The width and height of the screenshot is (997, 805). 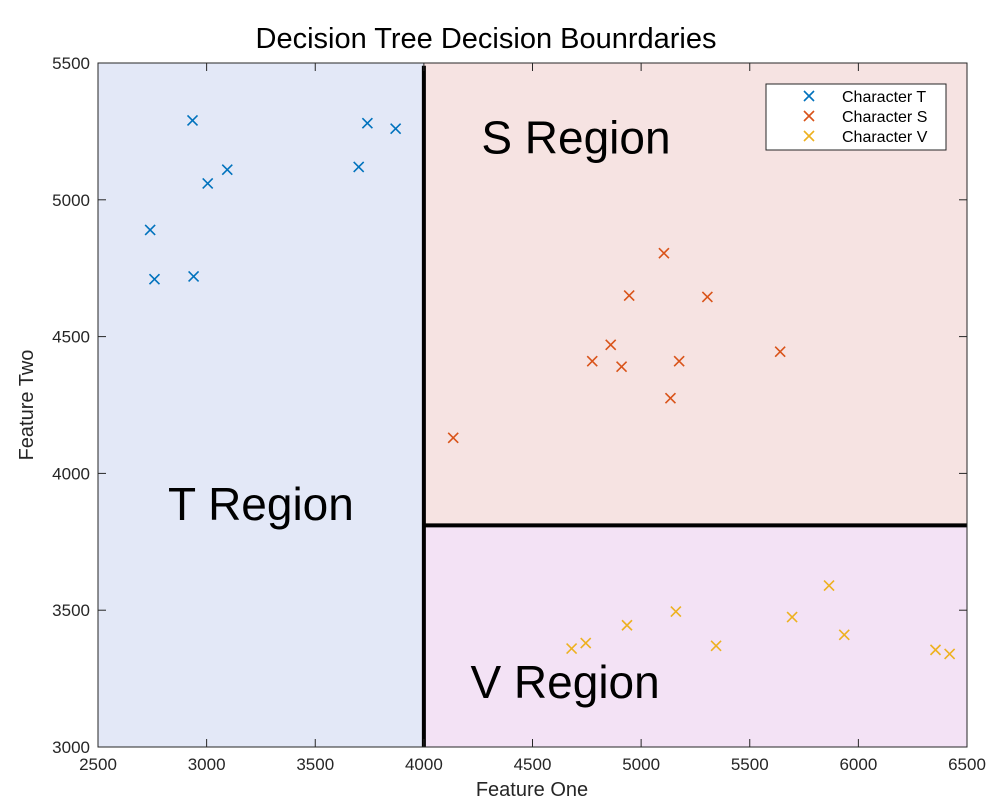 I want to click on region-label: V Region, so click(x=564, y=682).